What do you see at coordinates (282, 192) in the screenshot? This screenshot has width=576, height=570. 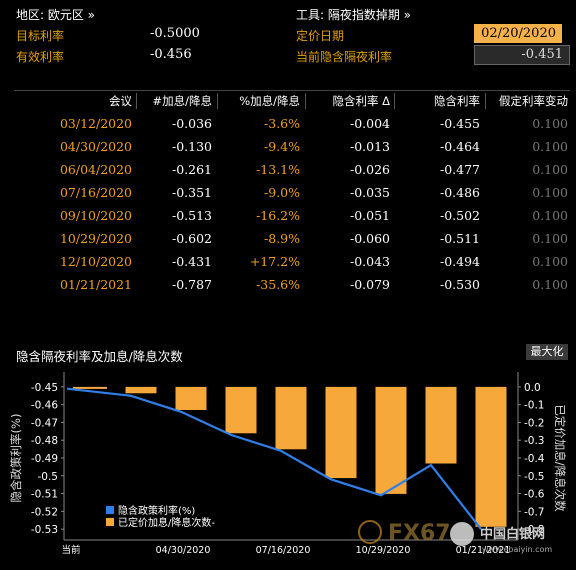 I see `pct-hikes-cuts-cell: -9.0%` at bounding box center [282, 192].